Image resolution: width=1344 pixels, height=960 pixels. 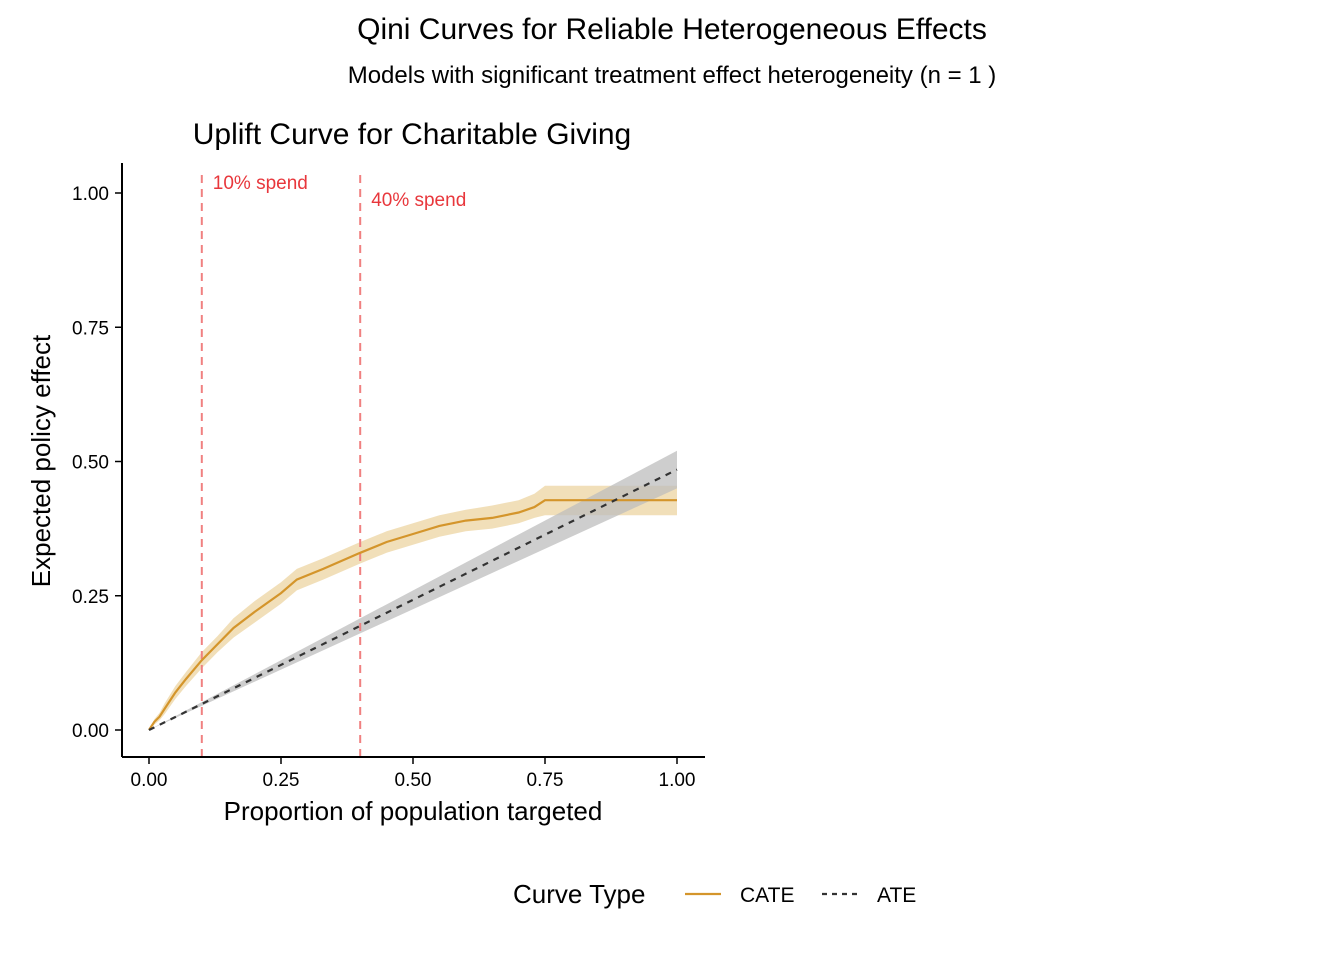 What do you see at coordinates (418, 200) in the screenshot?
I see `vline-label-40-spend: 40% spend` at bounding box center [418, 200].